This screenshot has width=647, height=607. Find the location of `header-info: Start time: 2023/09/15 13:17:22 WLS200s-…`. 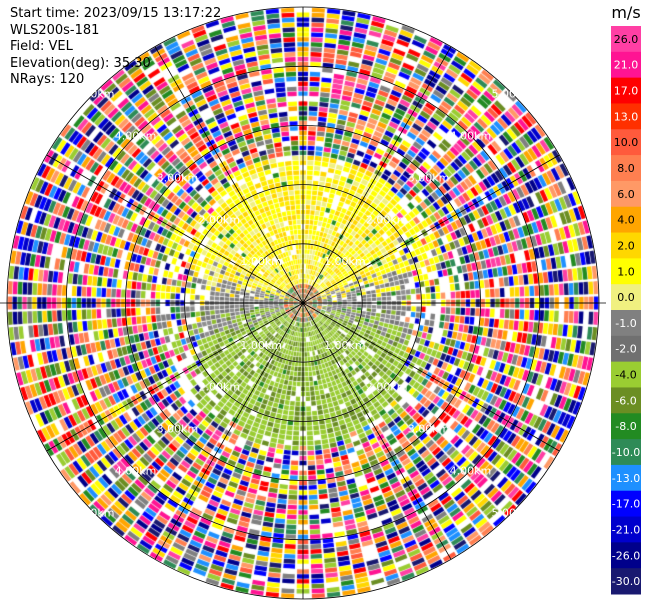

header-info: Start time: 2023/09/15 13:17:22 WLS200s-… is located at coordinates (115, 47).